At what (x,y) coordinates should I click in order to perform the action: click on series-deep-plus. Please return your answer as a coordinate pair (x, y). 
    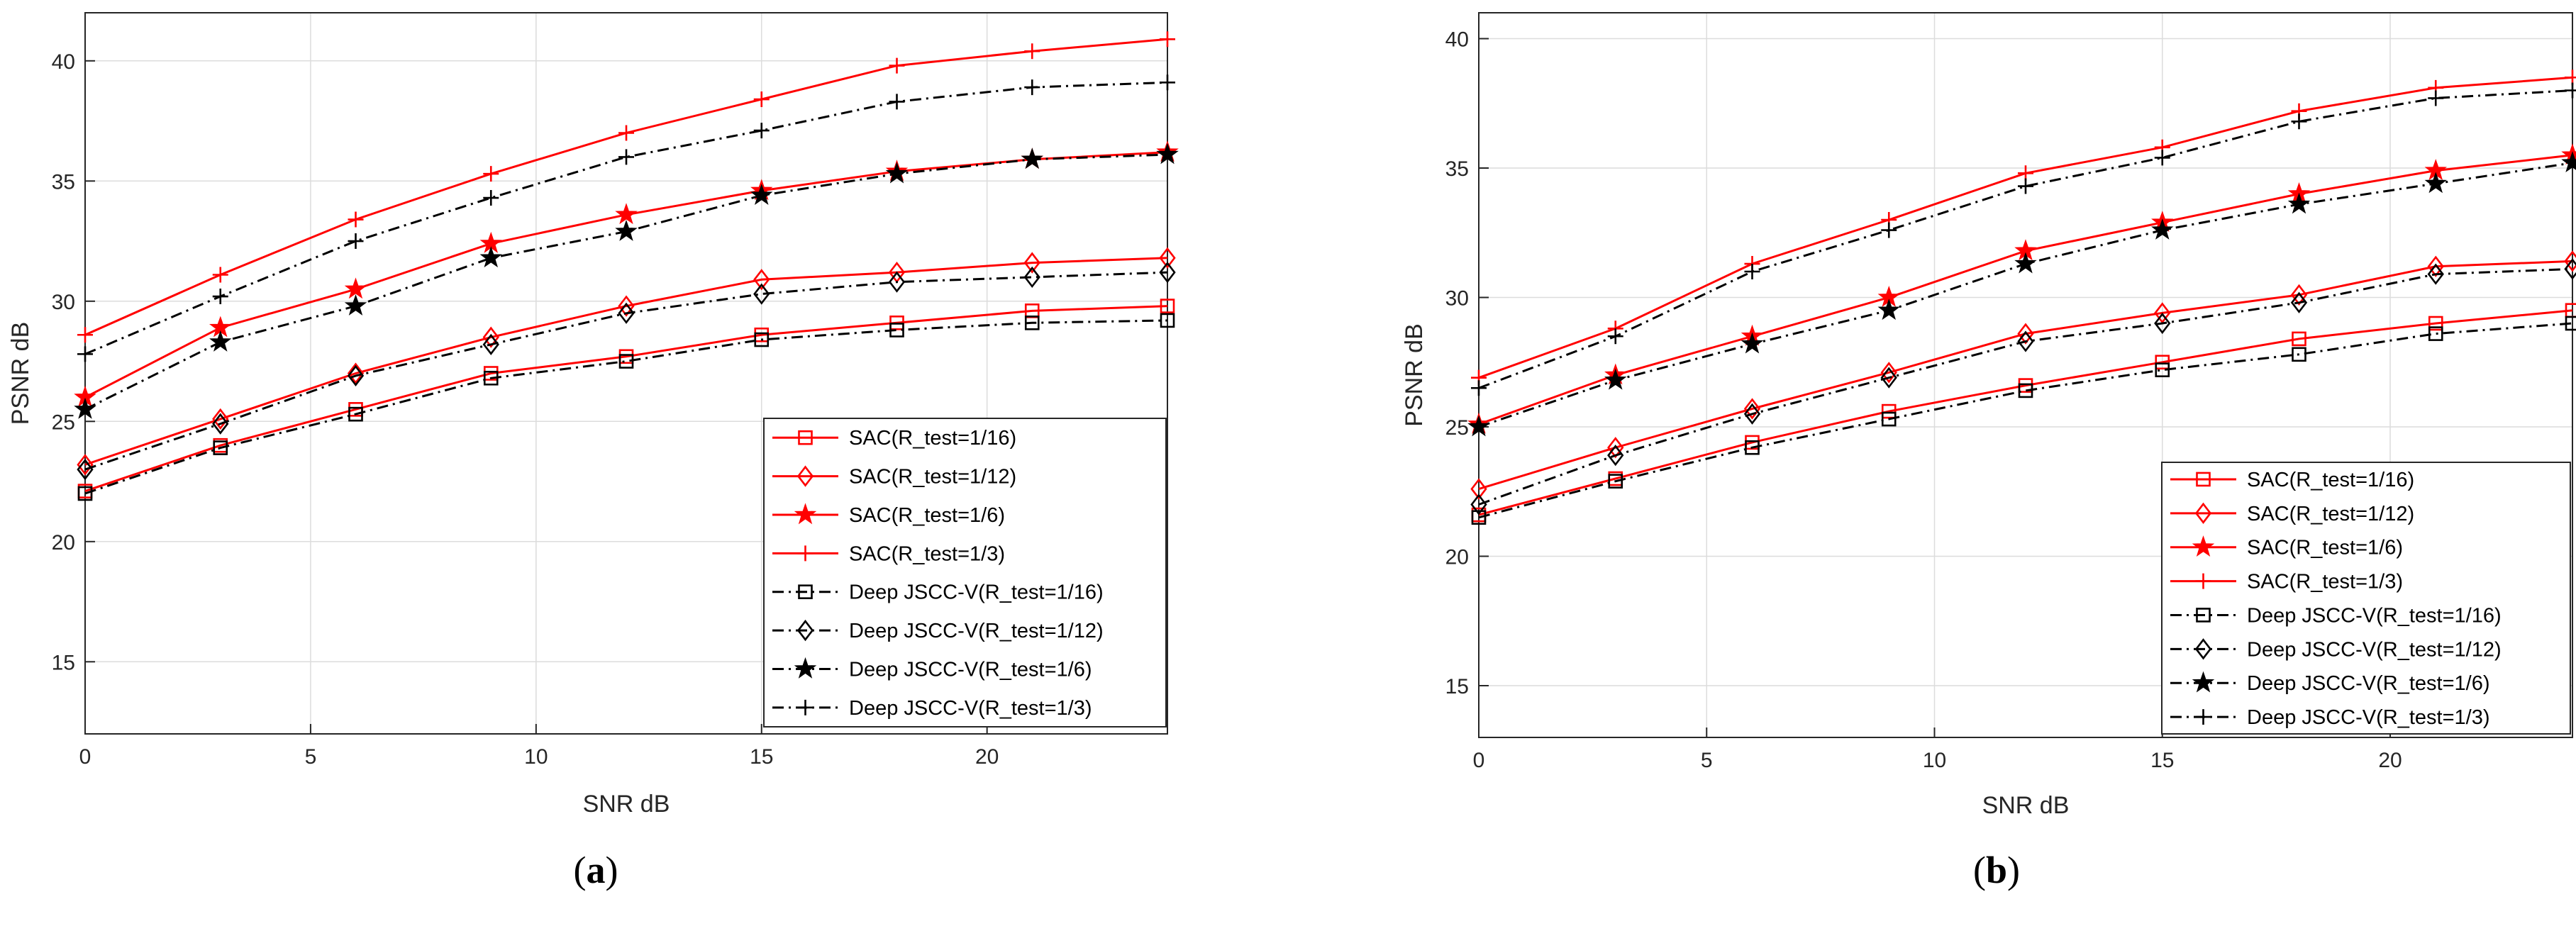
    Looking at the image, I should click on (2023, 239).